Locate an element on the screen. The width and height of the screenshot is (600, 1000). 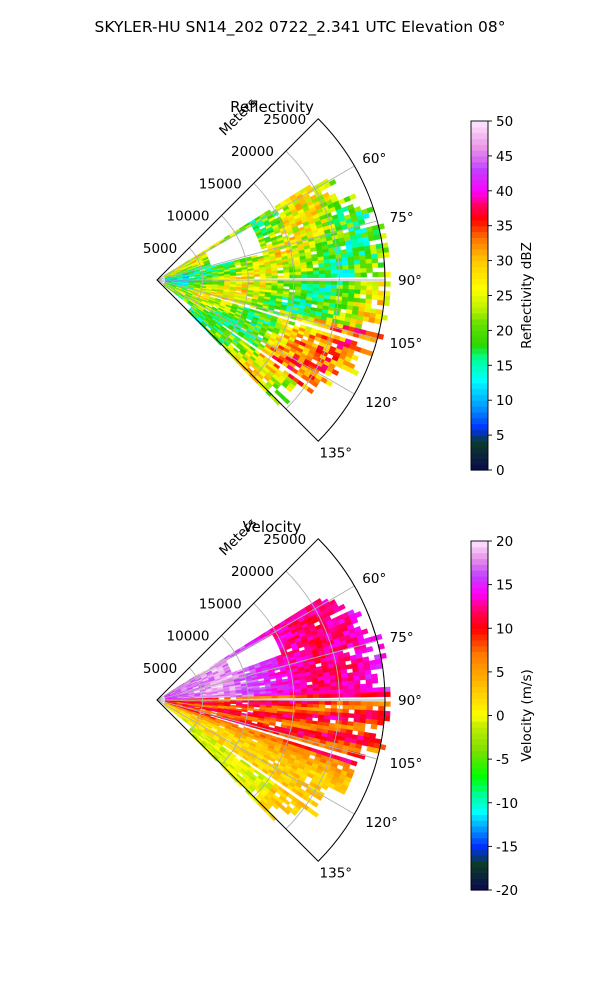
colorbar-tick-label: -20 is located at coordinates (507, 891).